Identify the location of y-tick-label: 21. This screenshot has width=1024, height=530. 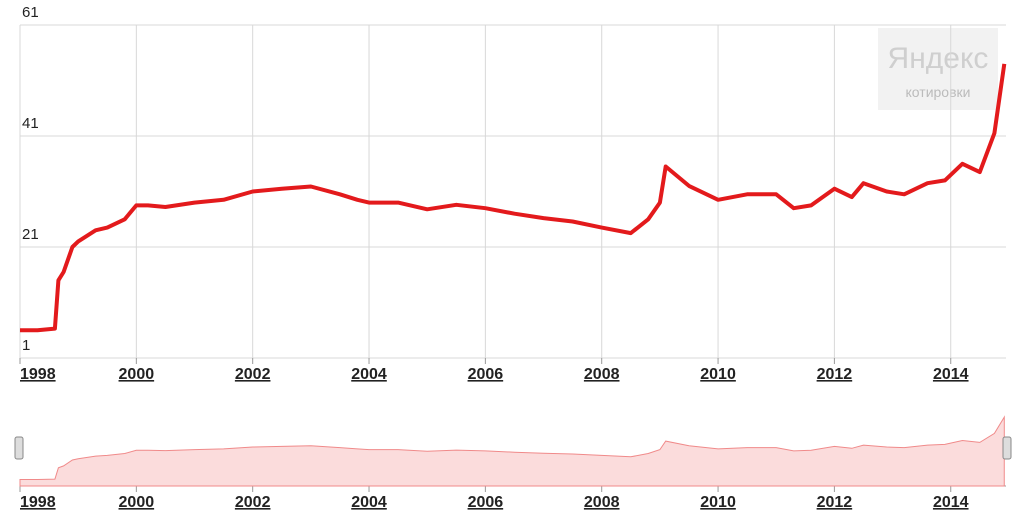
(30, 234).